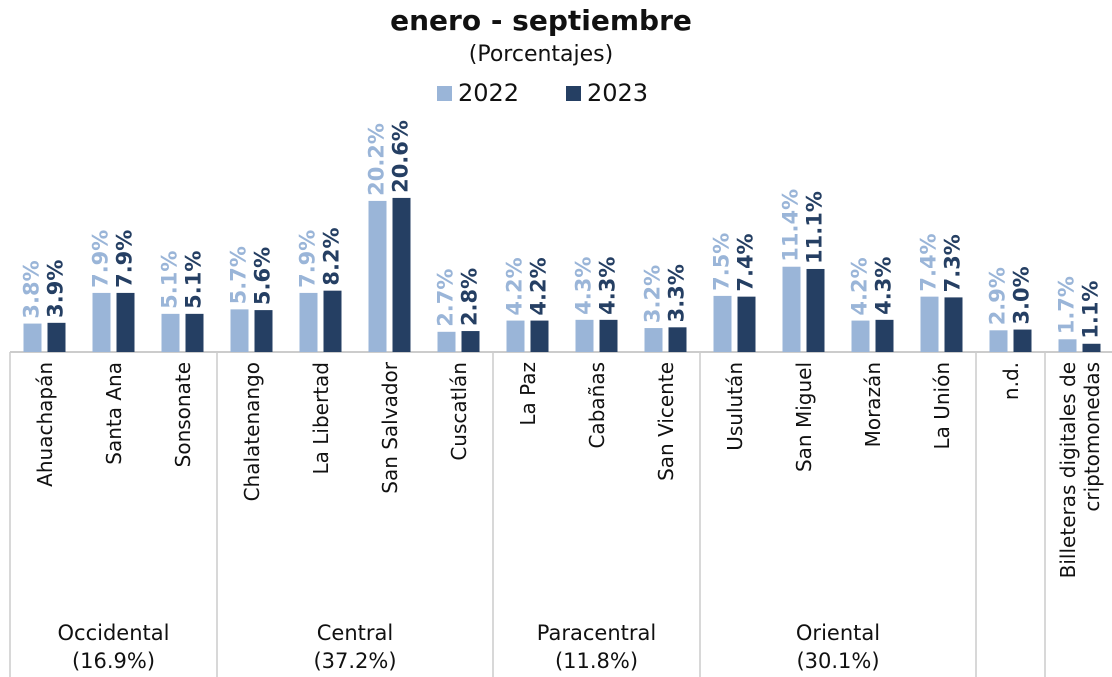 The height and width of the screenshot is (677, 1112). Describe the element at coordinates (734, 406) in the screenshot. I see `category-label: Usulután` at that location.